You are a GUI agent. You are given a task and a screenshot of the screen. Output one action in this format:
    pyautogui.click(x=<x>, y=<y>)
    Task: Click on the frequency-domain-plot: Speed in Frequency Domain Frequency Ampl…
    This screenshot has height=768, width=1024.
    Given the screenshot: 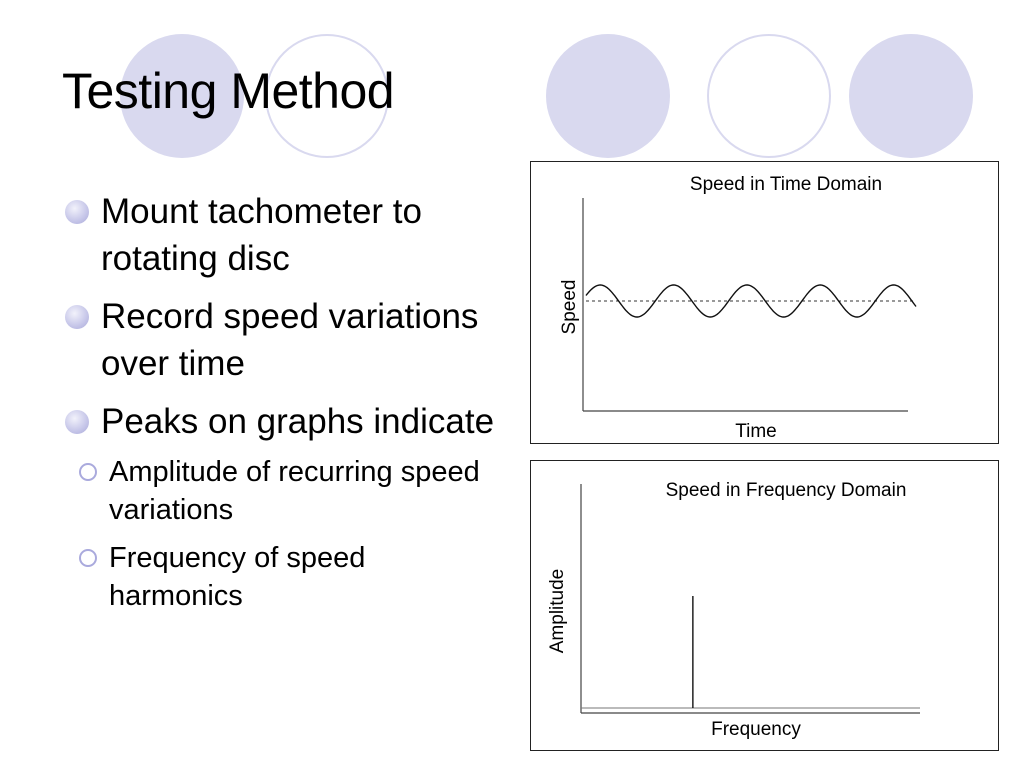 What is the action you would take?
    pyautogui.click(x=733, y=610)
    